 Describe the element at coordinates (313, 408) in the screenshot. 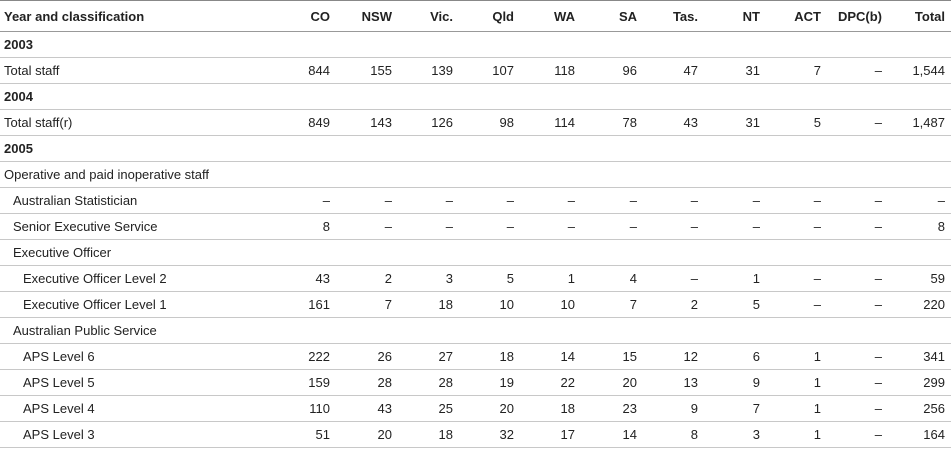

I see `cell: 110` at that location.